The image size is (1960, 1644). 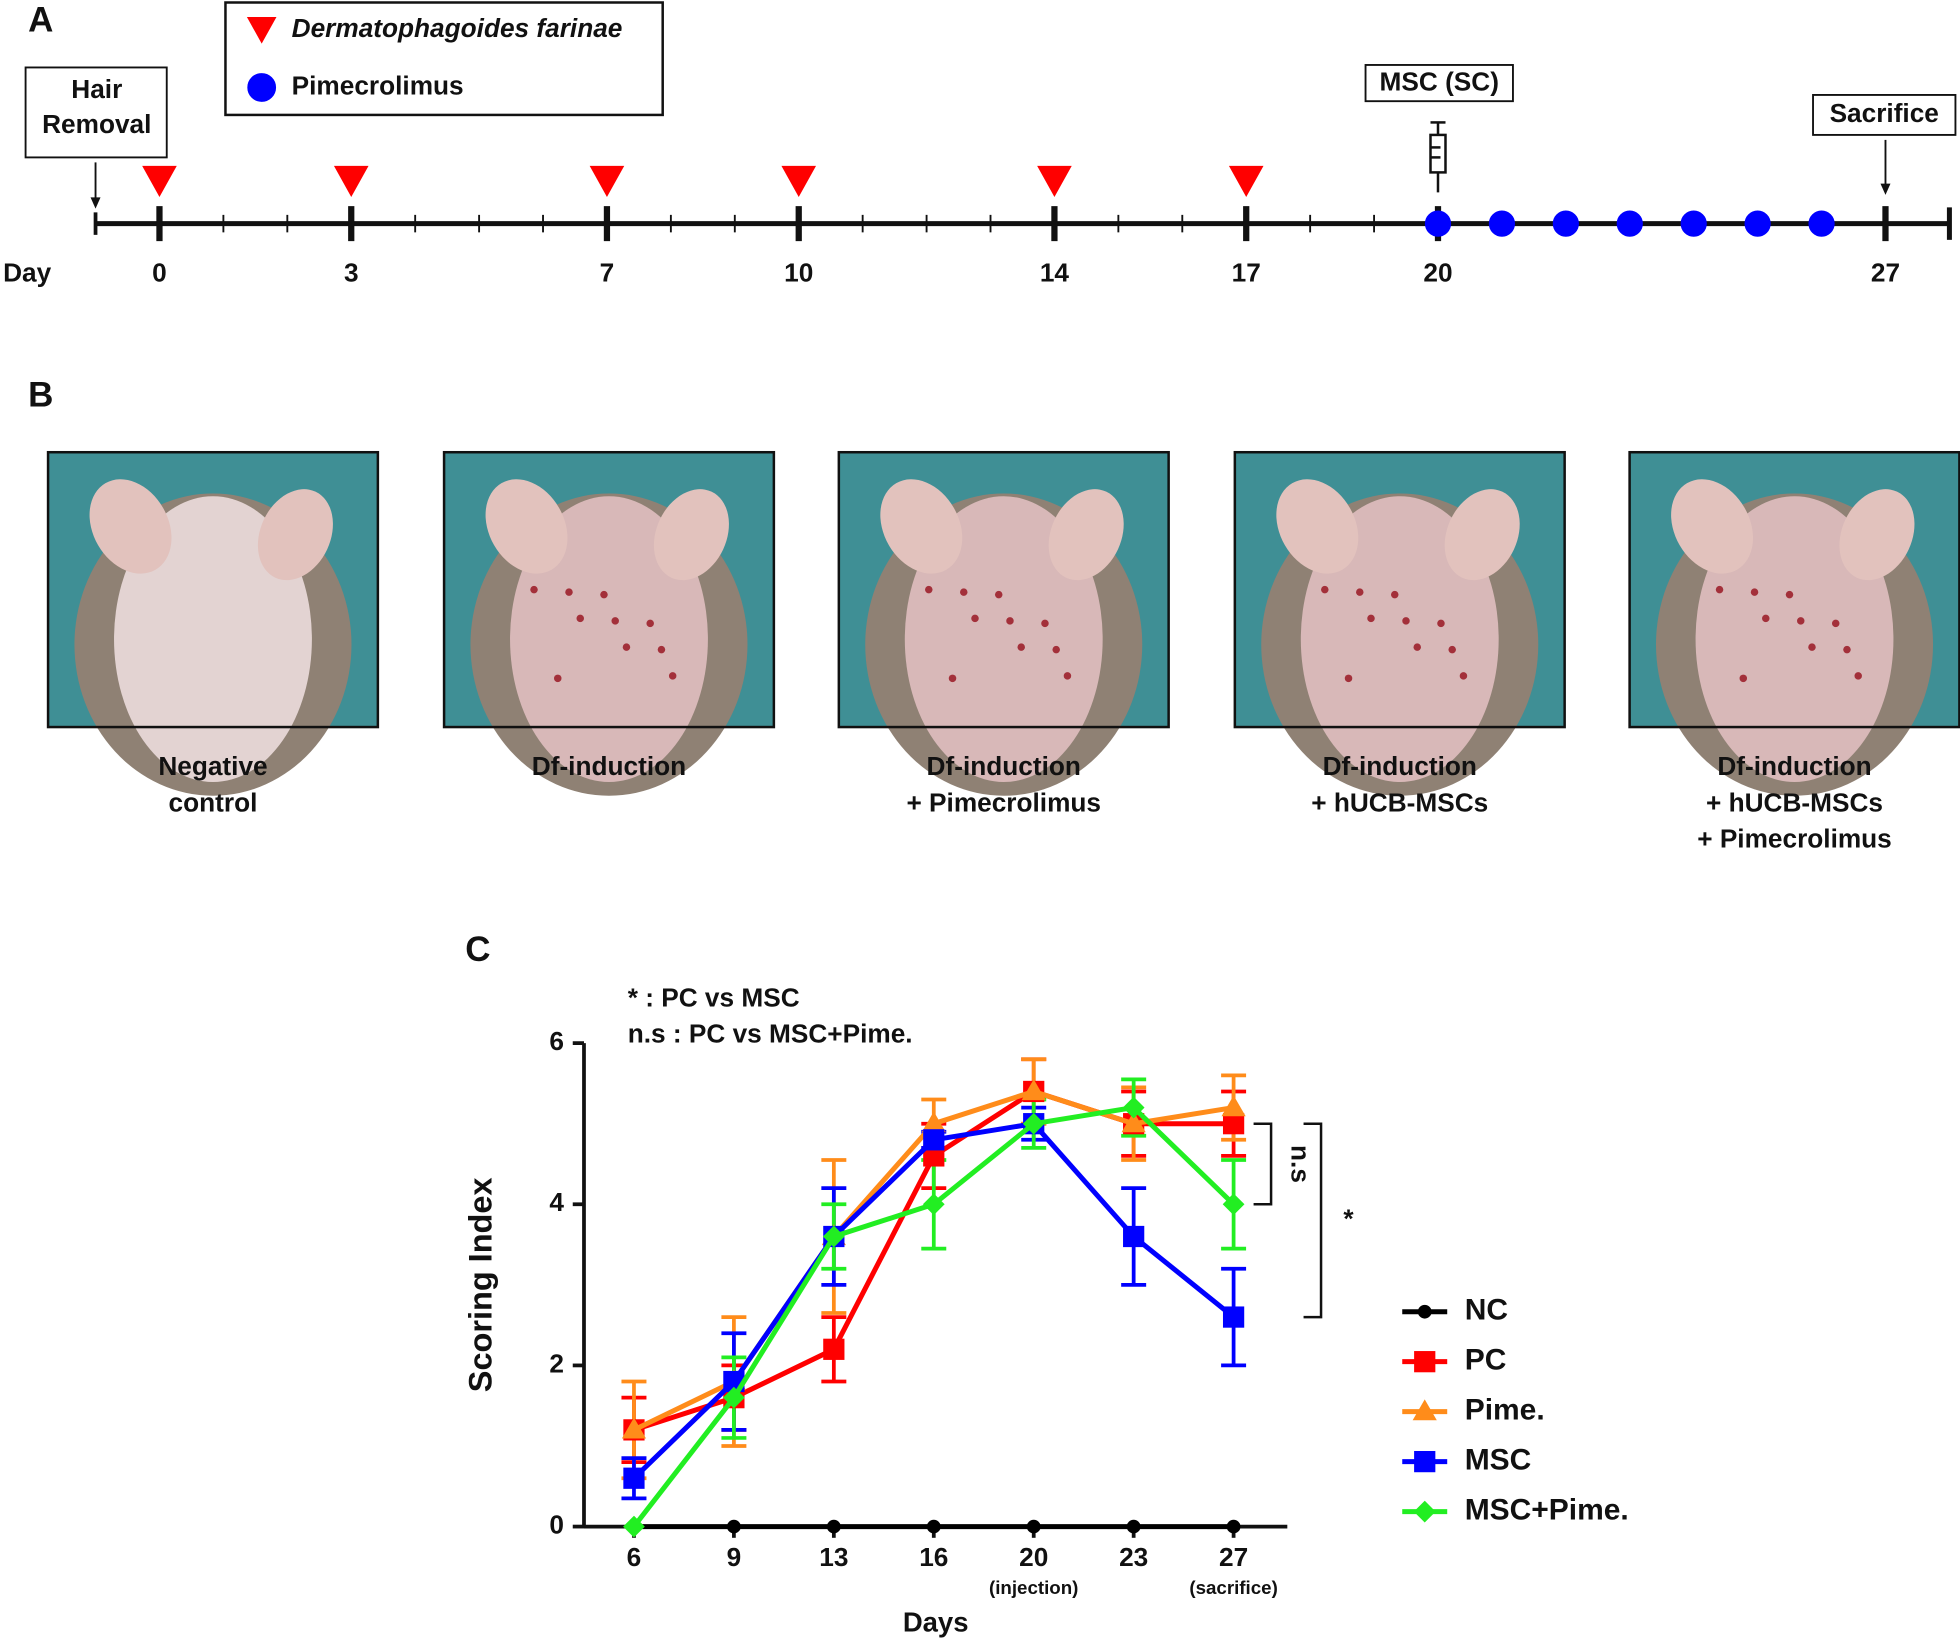 I want to click on tick-label: 3, so click(x=351, y=273).